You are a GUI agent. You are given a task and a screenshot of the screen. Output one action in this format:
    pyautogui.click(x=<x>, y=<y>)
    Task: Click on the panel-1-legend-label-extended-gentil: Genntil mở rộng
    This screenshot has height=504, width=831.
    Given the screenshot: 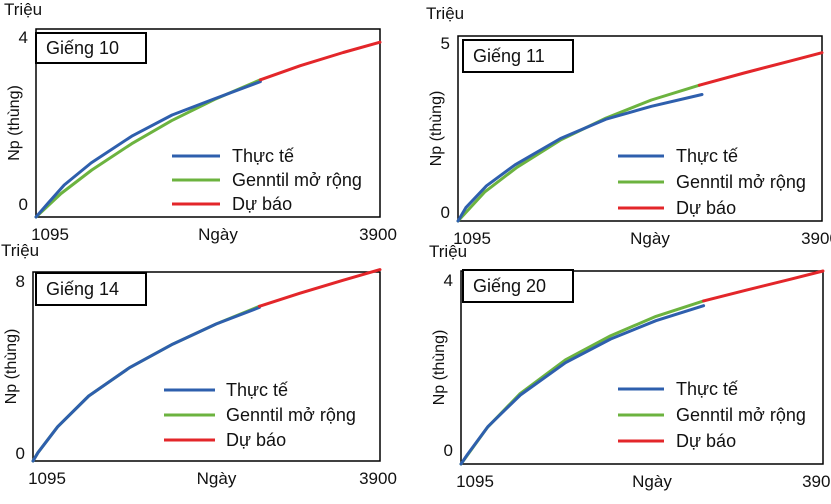 What is the action you would take?
    pyautogui.click(x=297, y=180)
    